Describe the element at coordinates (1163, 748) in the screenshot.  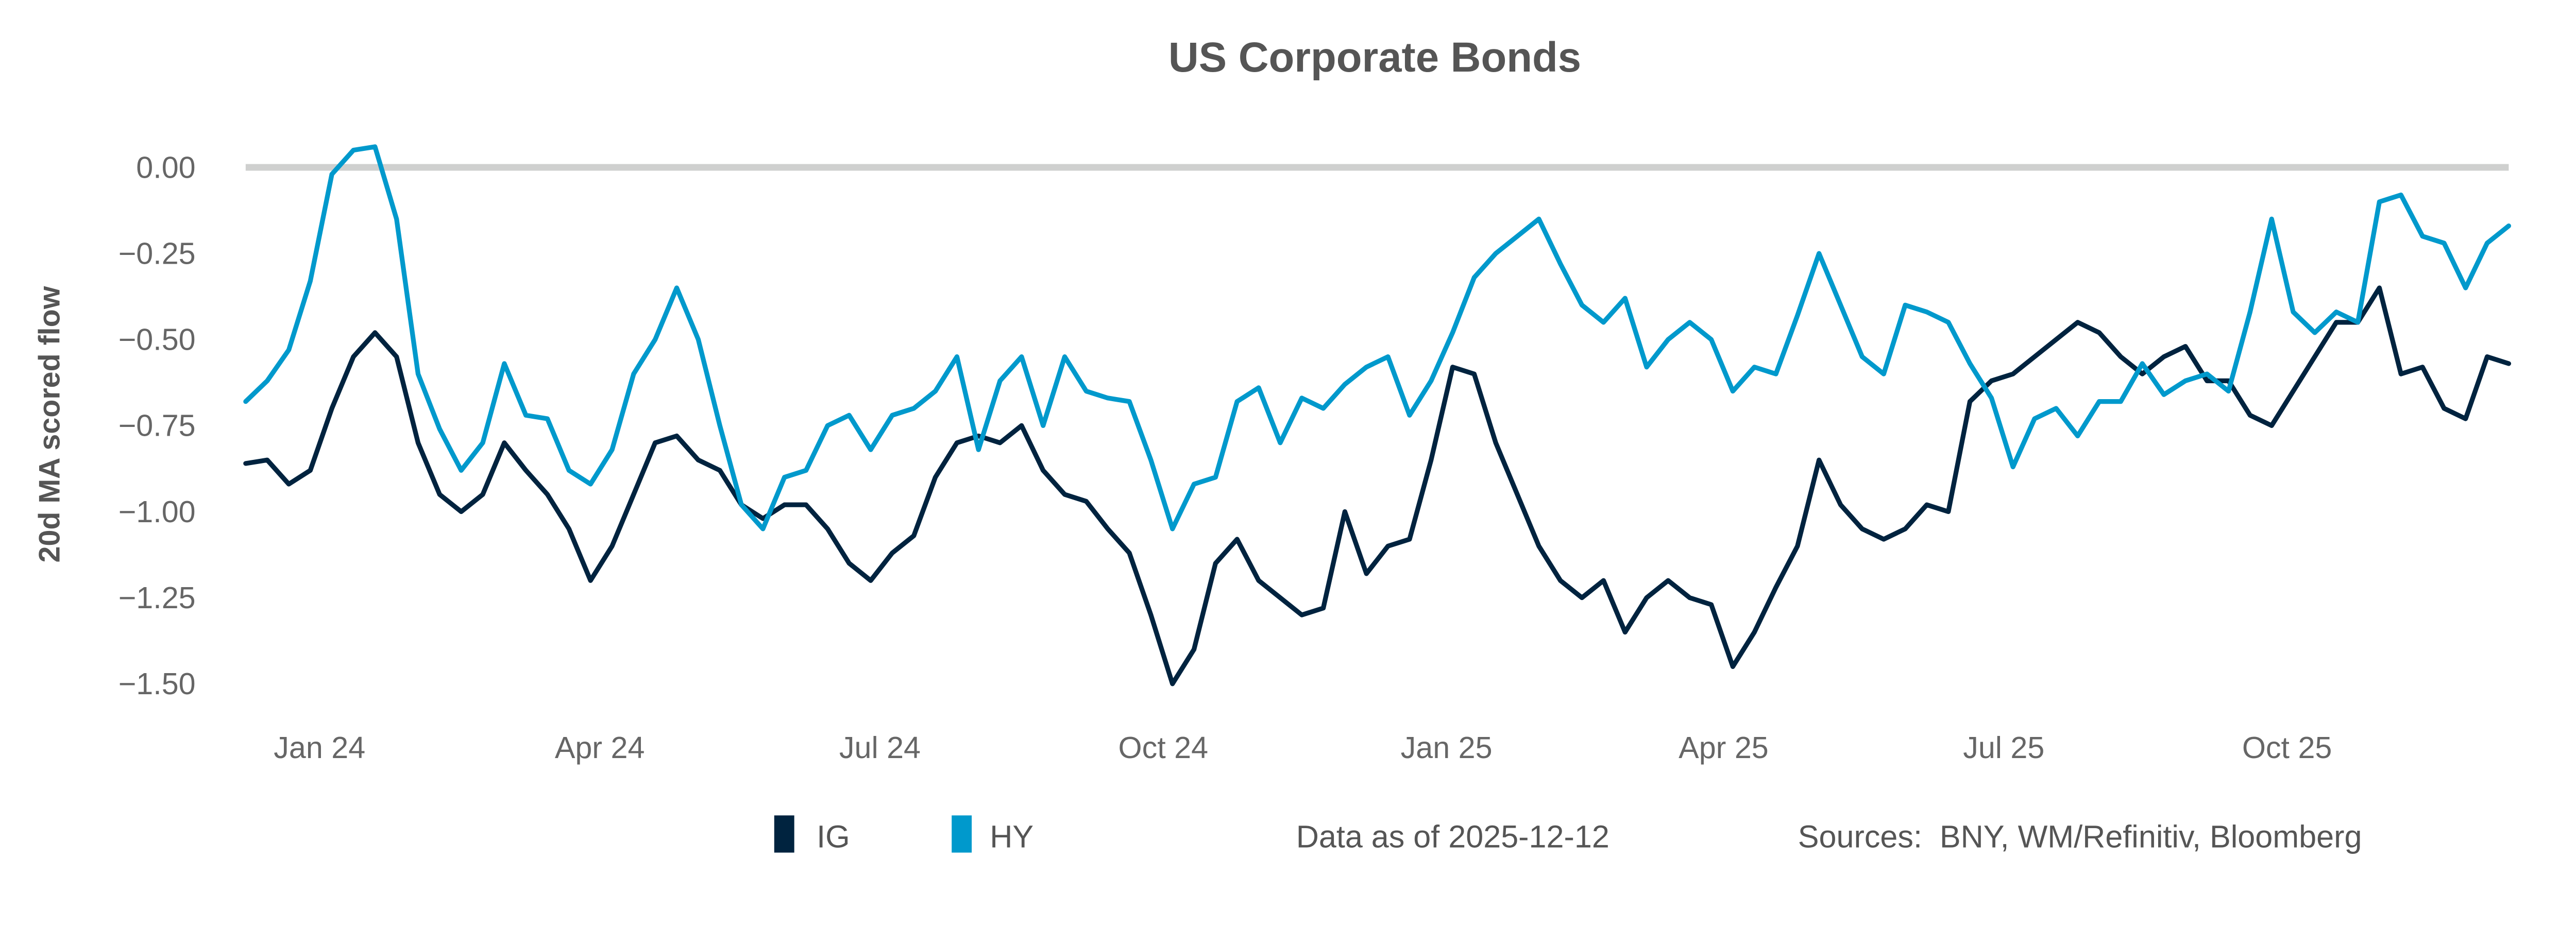
I see `x-tick-label: Oct 24` at that location.